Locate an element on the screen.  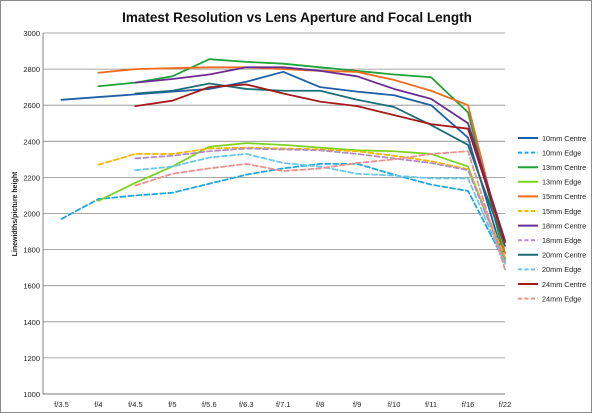
legend-item: 15mm Edge is located at coordinates (549, 211).